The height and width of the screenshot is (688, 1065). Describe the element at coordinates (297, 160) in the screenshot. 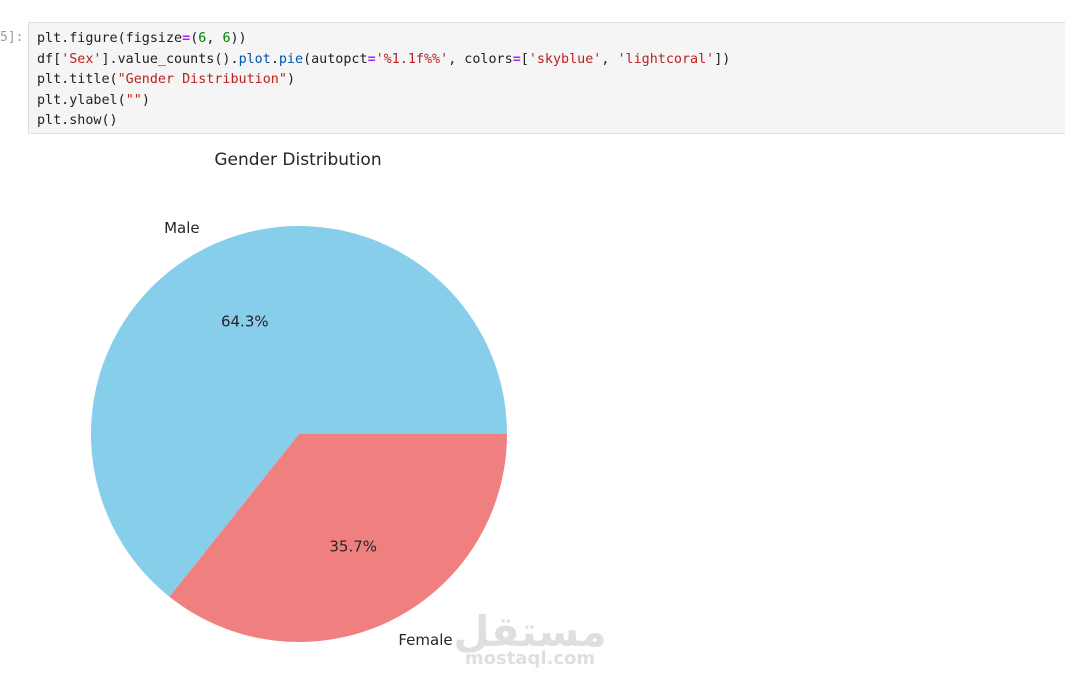

I see `chart-title: Gender Distribution` at that location.